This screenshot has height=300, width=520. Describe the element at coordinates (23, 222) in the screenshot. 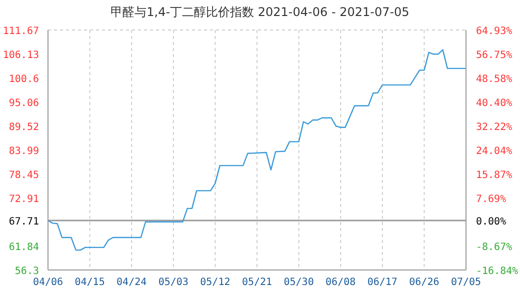

I see `y-tick-label: 67.71` at that location.